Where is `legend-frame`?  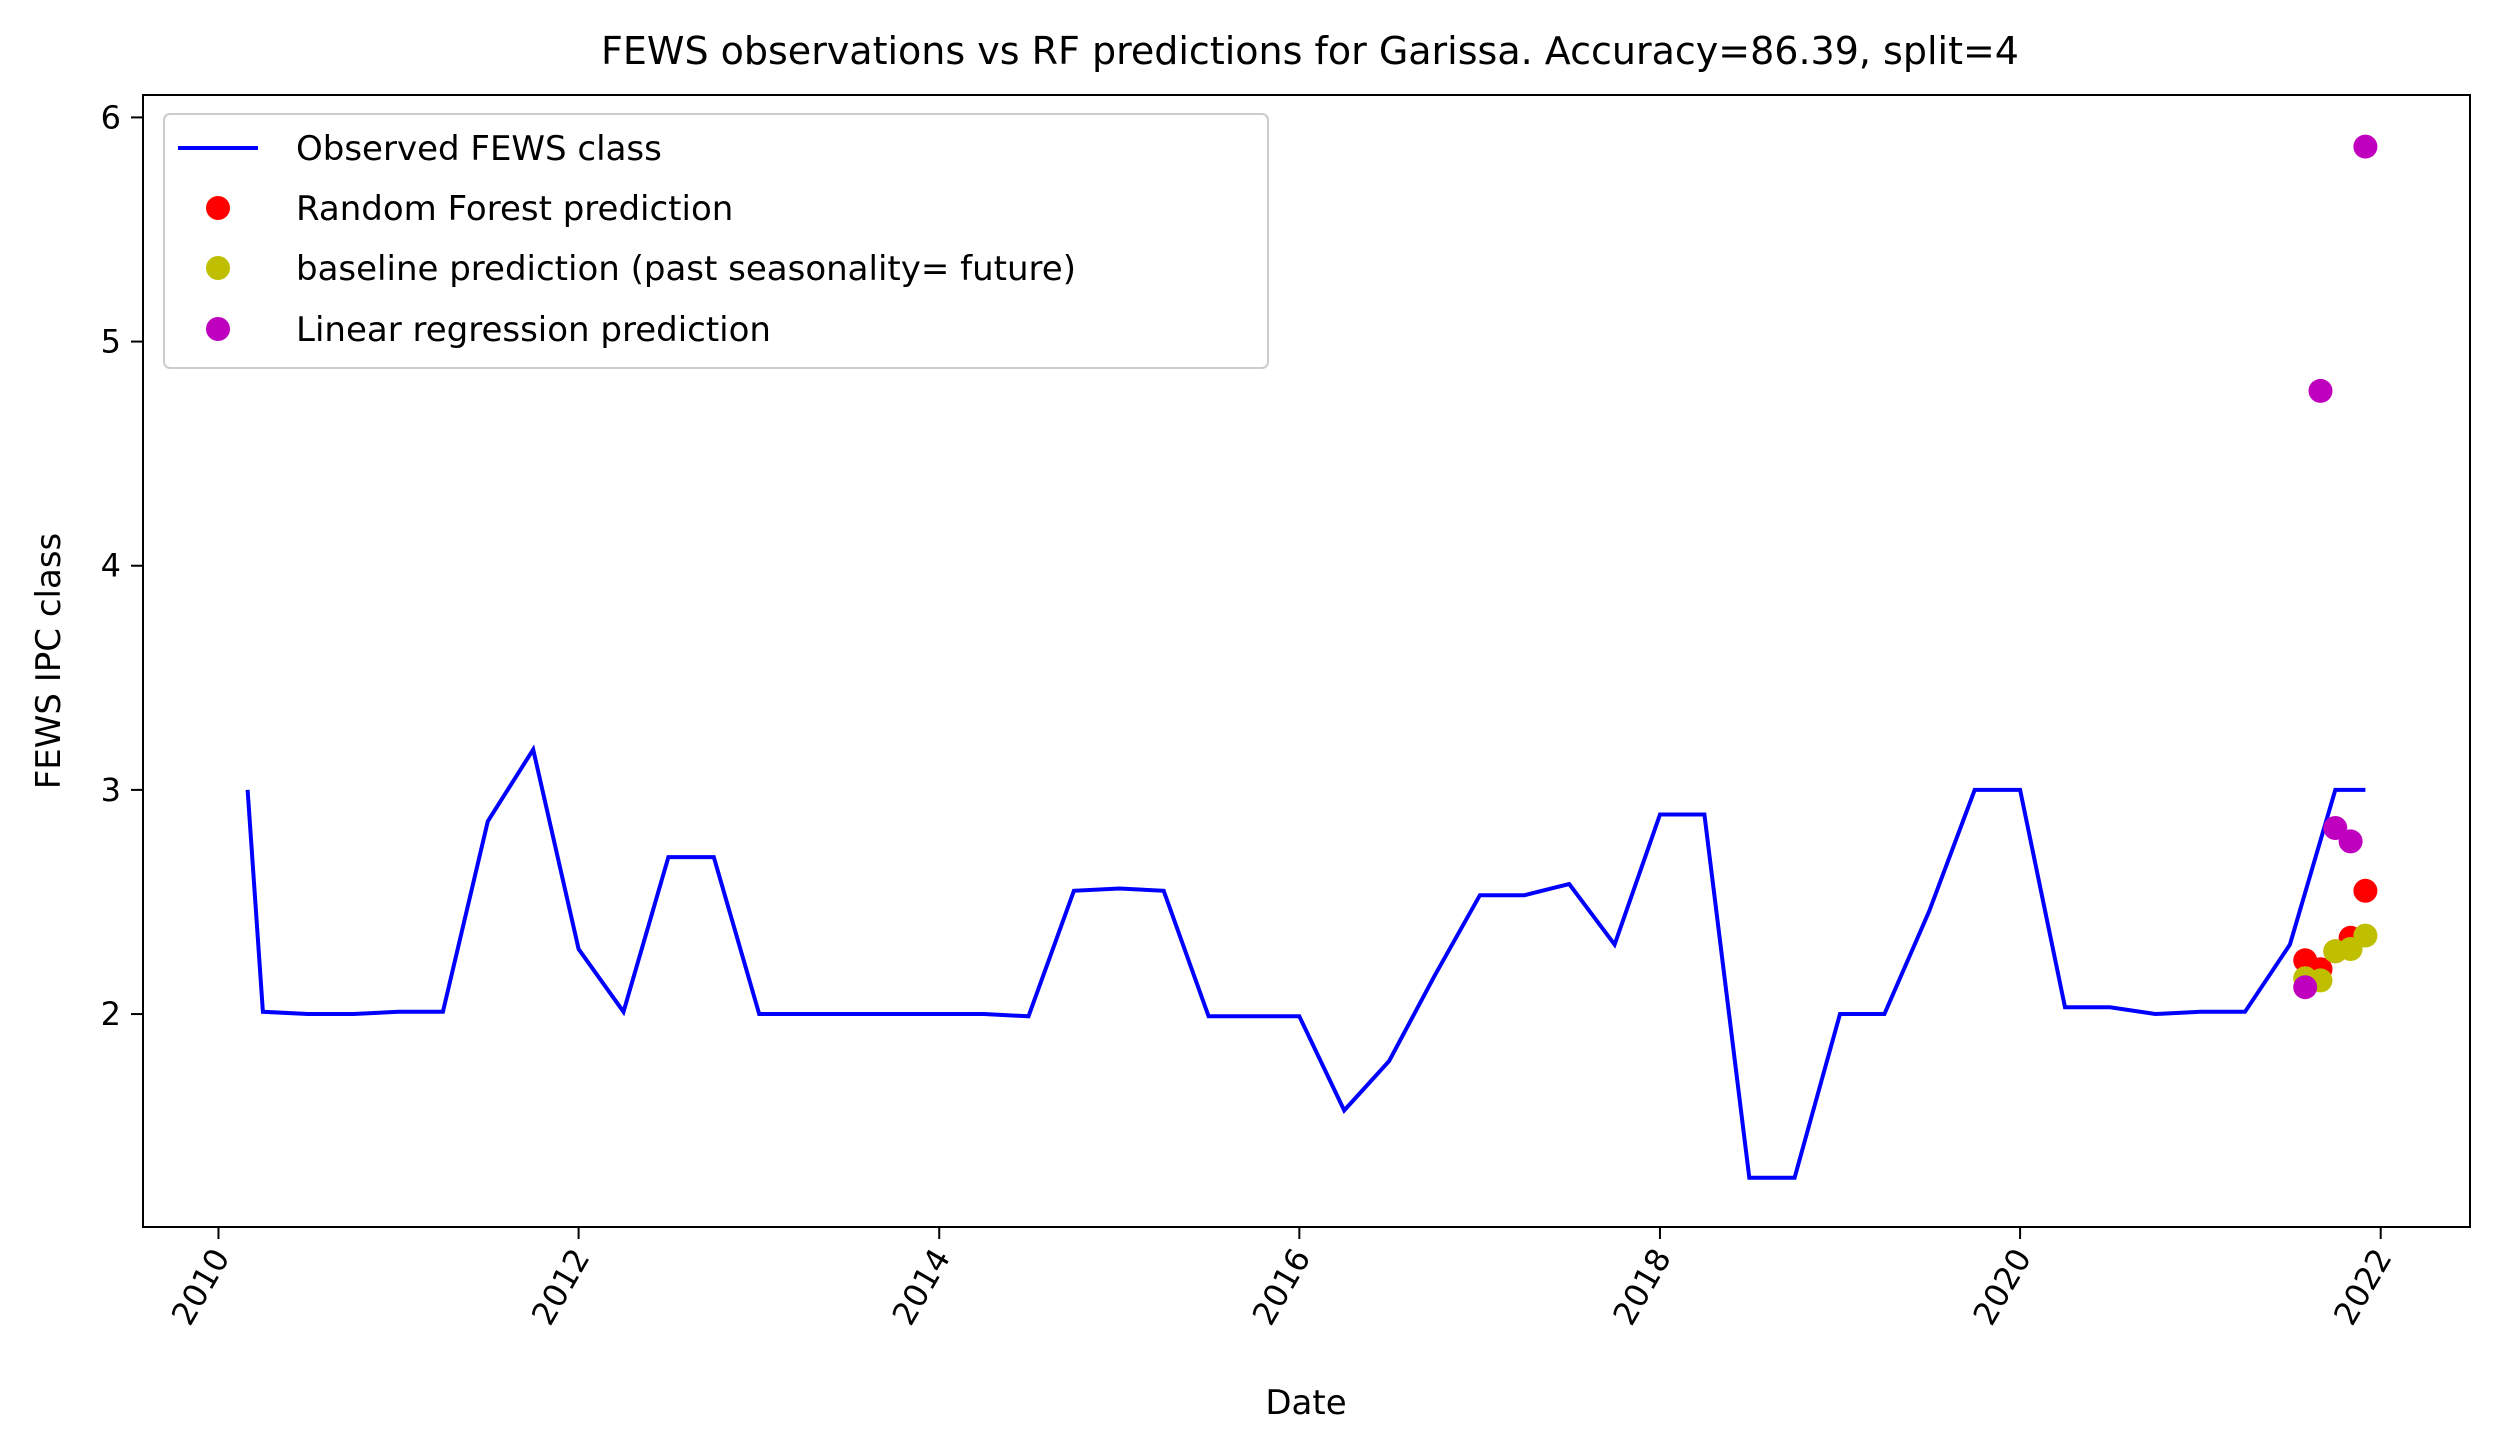
legend-frame is located at coordinates (716, 241).